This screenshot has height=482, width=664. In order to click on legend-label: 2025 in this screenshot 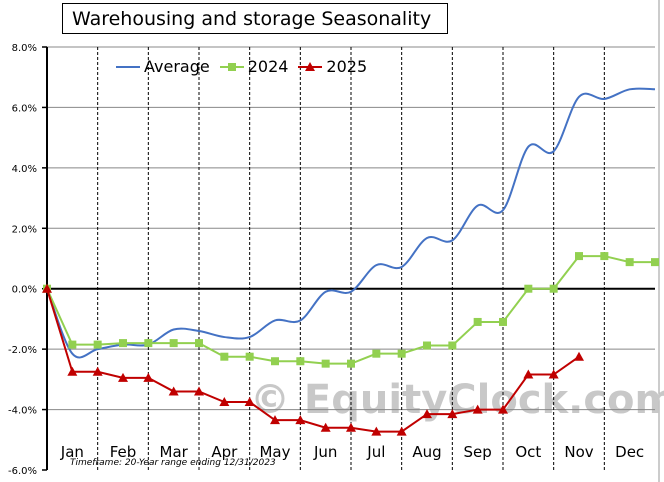, I will do `click(347, 66)`.